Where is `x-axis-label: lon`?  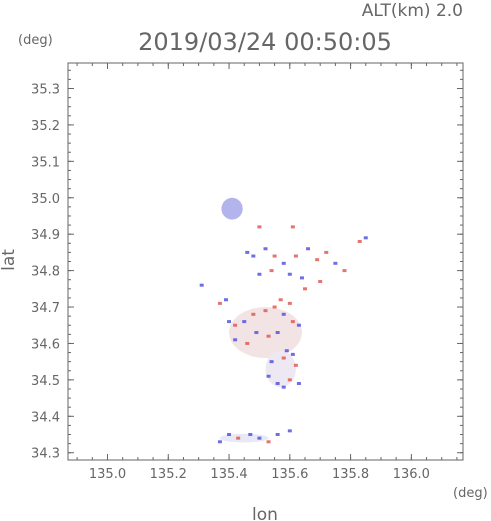
x-axis-label: lon is located at coordinates (265, 513).